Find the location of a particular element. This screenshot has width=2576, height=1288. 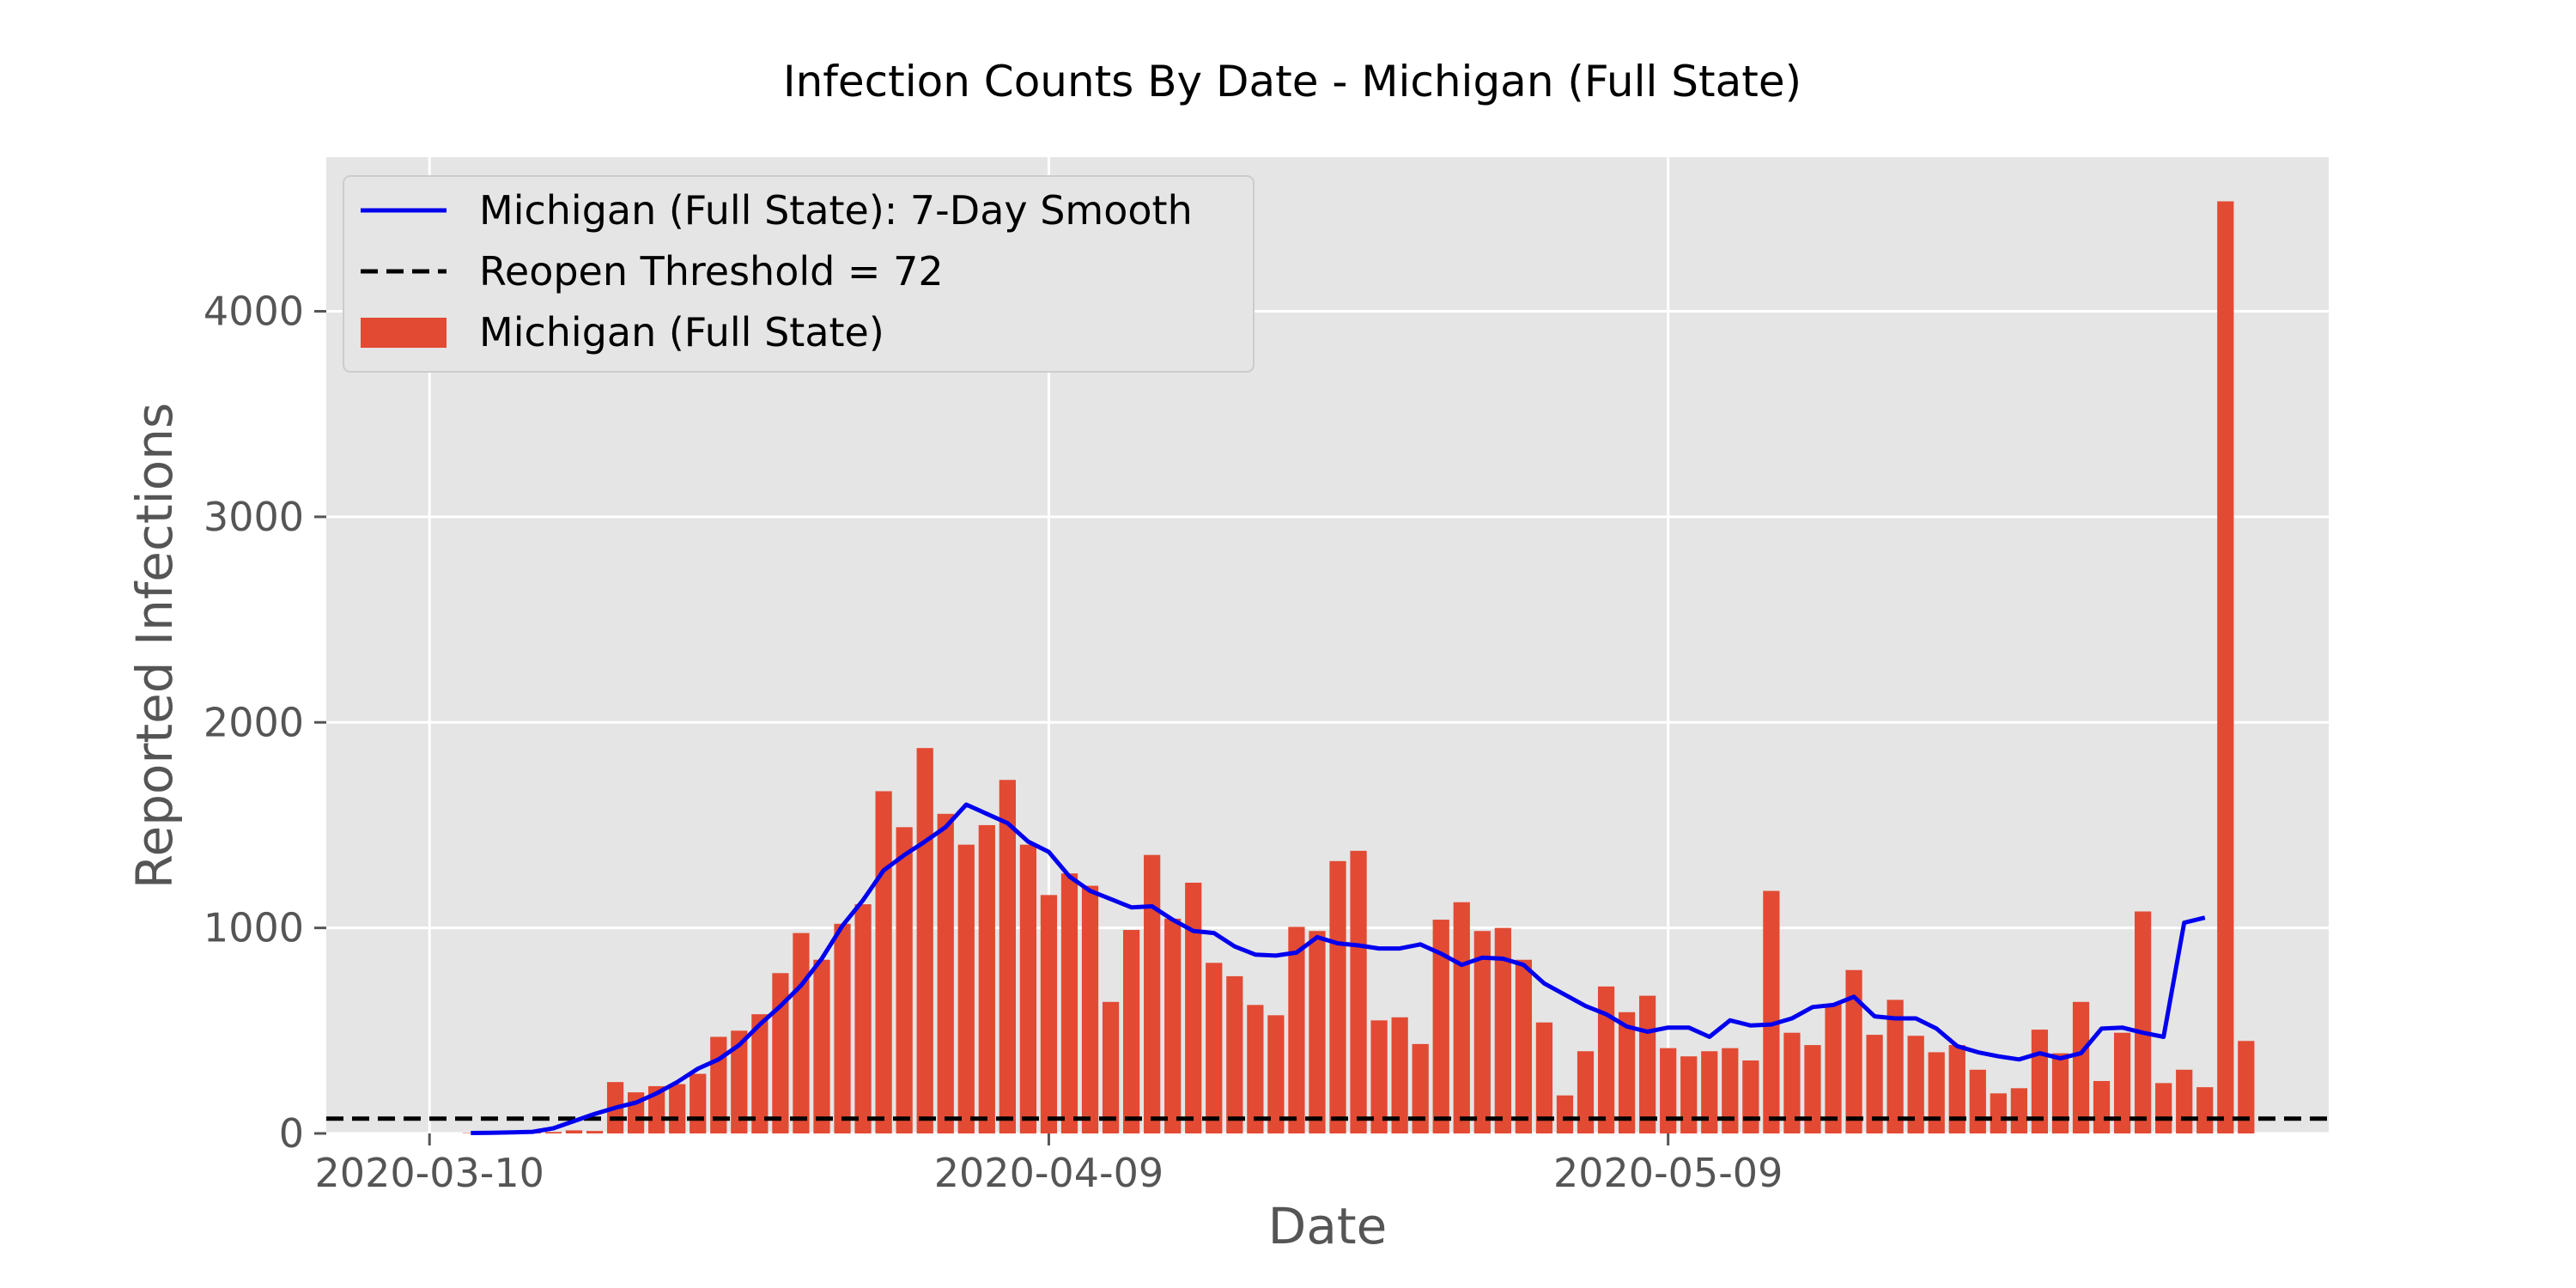

x-axis-ticks: 2020-03-10 2020-04-09 2020-05-09 is located at coordinates (1049, 1164).